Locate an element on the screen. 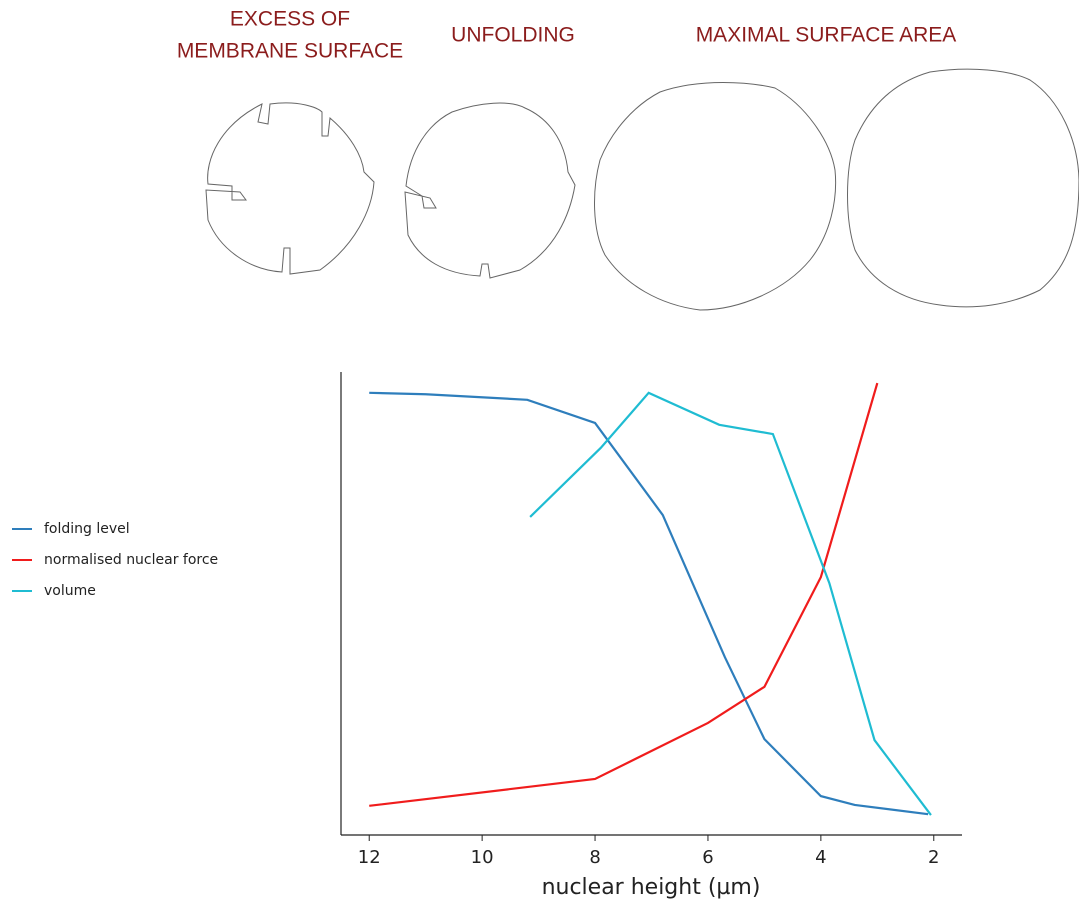  legend-label: volume is located at coordinates (70, 591).